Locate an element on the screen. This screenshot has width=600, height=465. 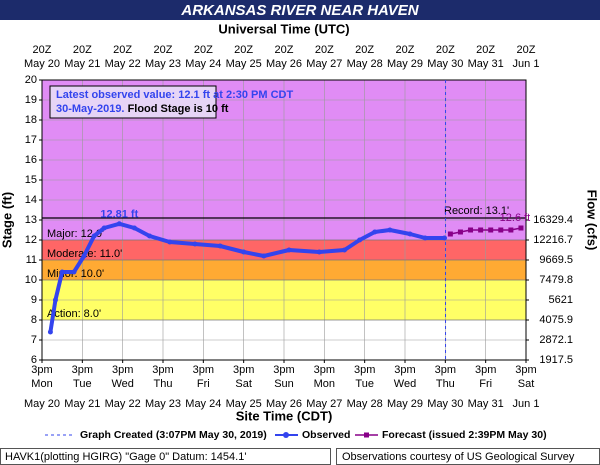
title-bar is located at coordinates (300, 10).